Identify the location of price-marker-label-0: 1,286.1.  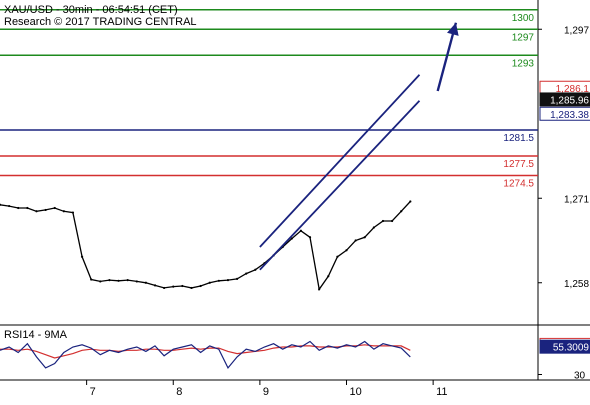
(573, 89).